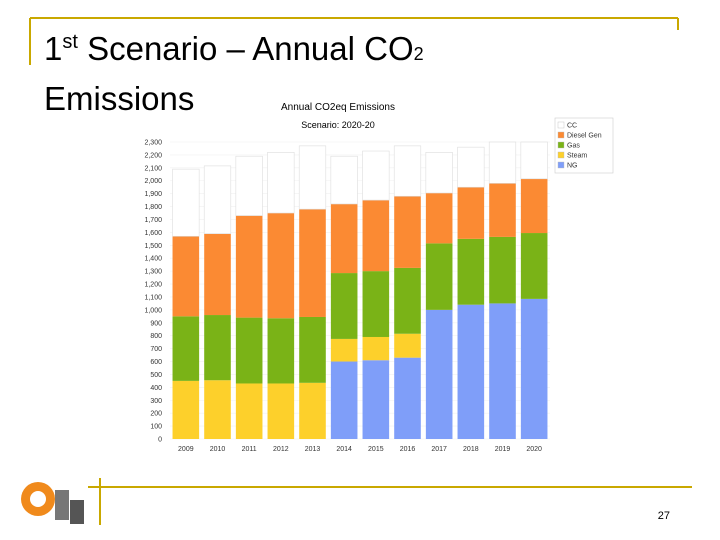 The image size is (720, 540). Describe the element at coordinates (584, 136) in the screenshot. I see `legend-label: Diesel Gen` at that location.